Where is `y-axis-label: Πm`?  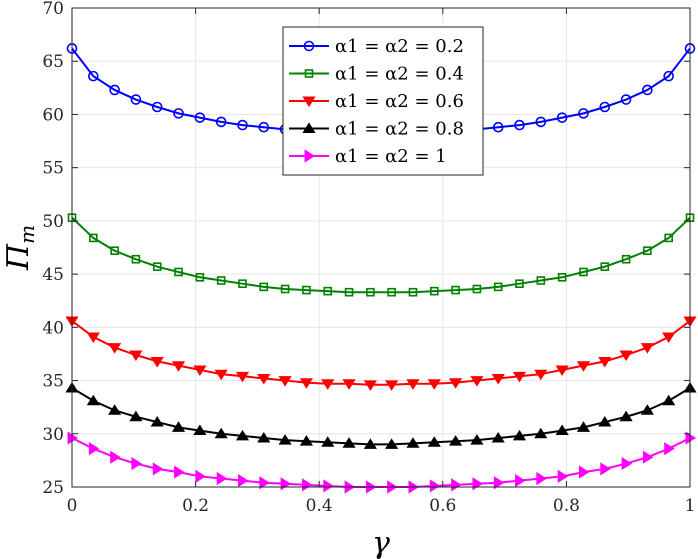
y-axis-label: Πm is located at coordinates (20, 248).